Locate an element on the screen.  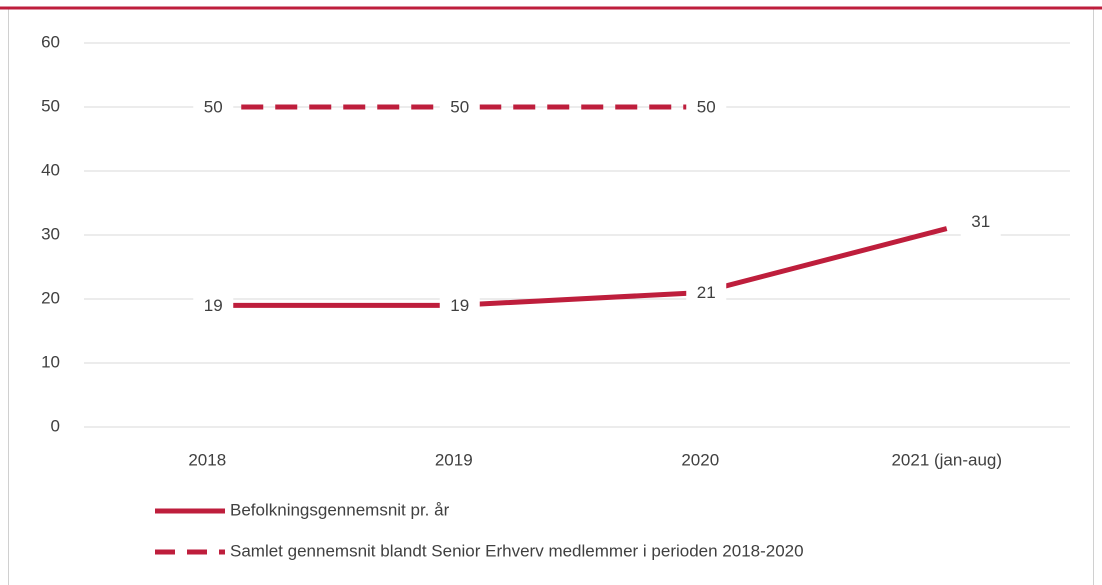
y-tick-label: 30 is located at coordinates (50, 233).